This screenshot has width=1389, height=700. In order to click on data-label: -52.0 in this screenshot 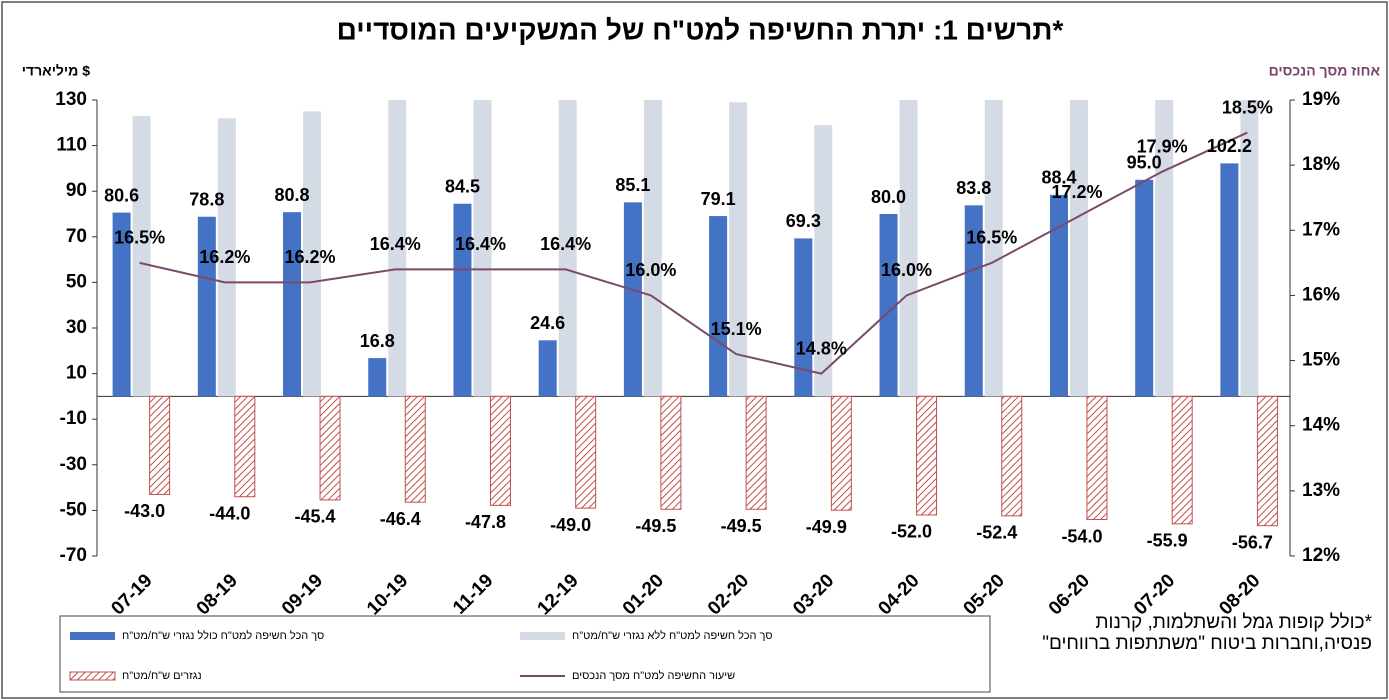, I will do `click(911, 532)`.